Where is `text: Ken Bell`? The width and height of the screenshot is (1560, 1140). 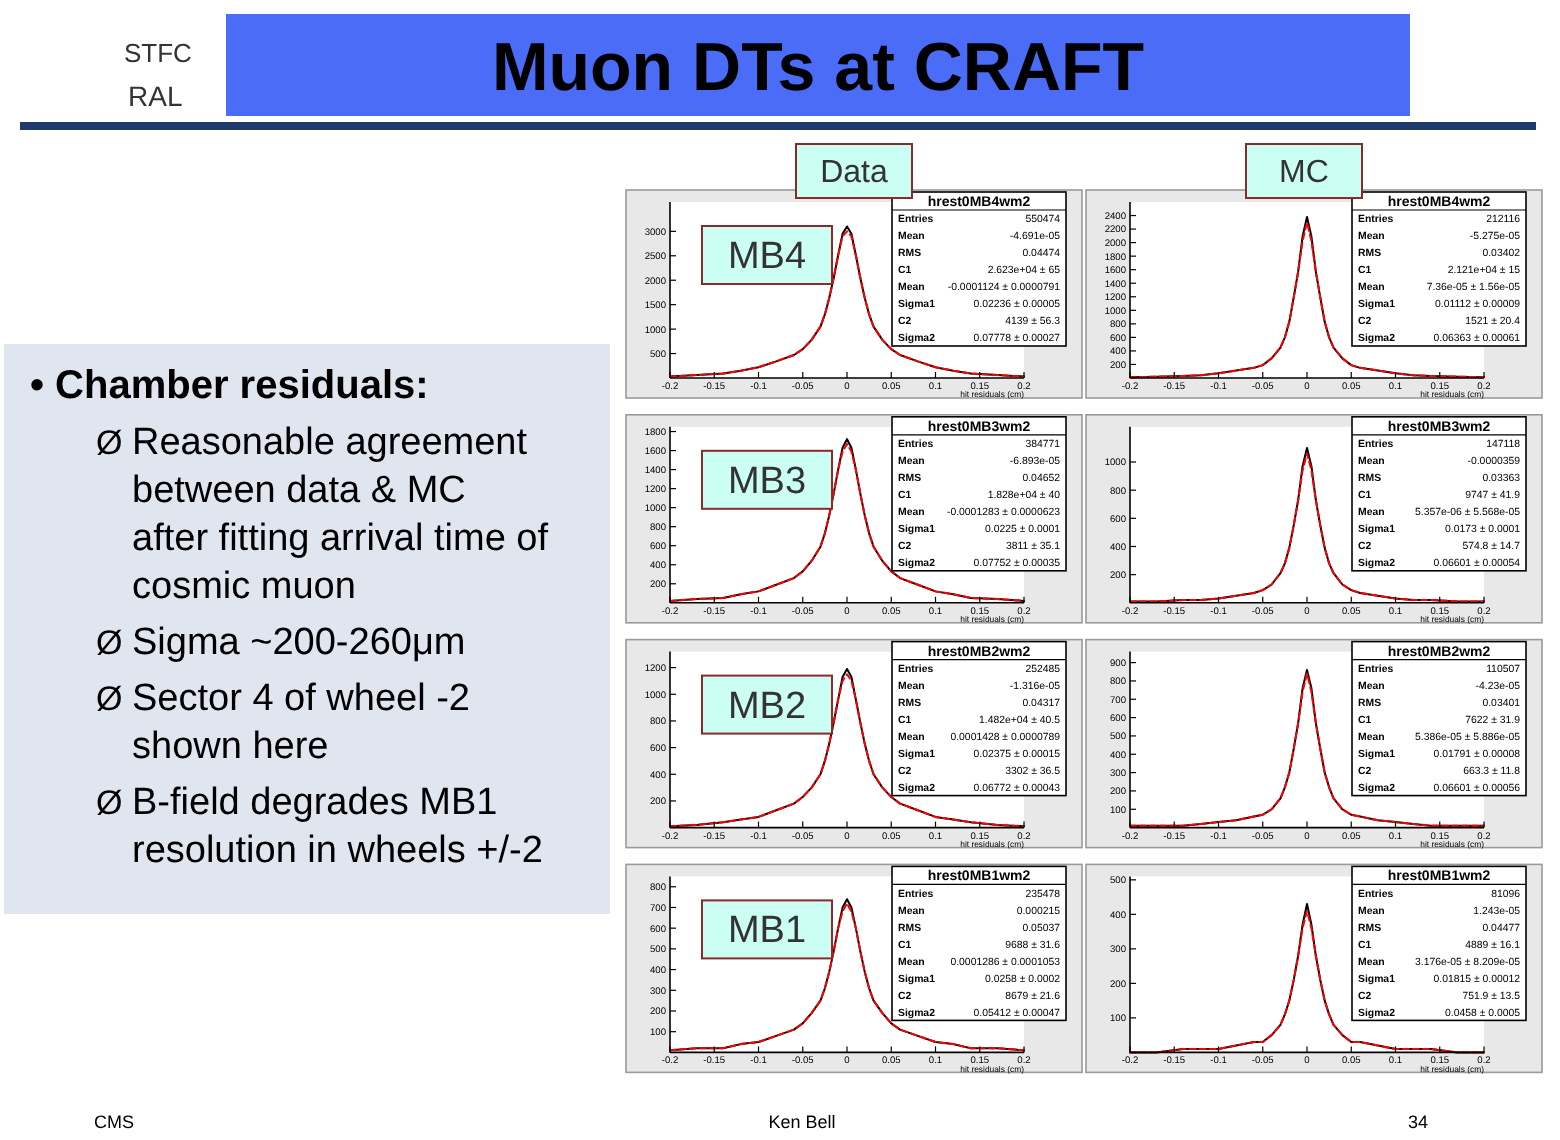 text: Ken Bell is located at coordinates (802, 1122).